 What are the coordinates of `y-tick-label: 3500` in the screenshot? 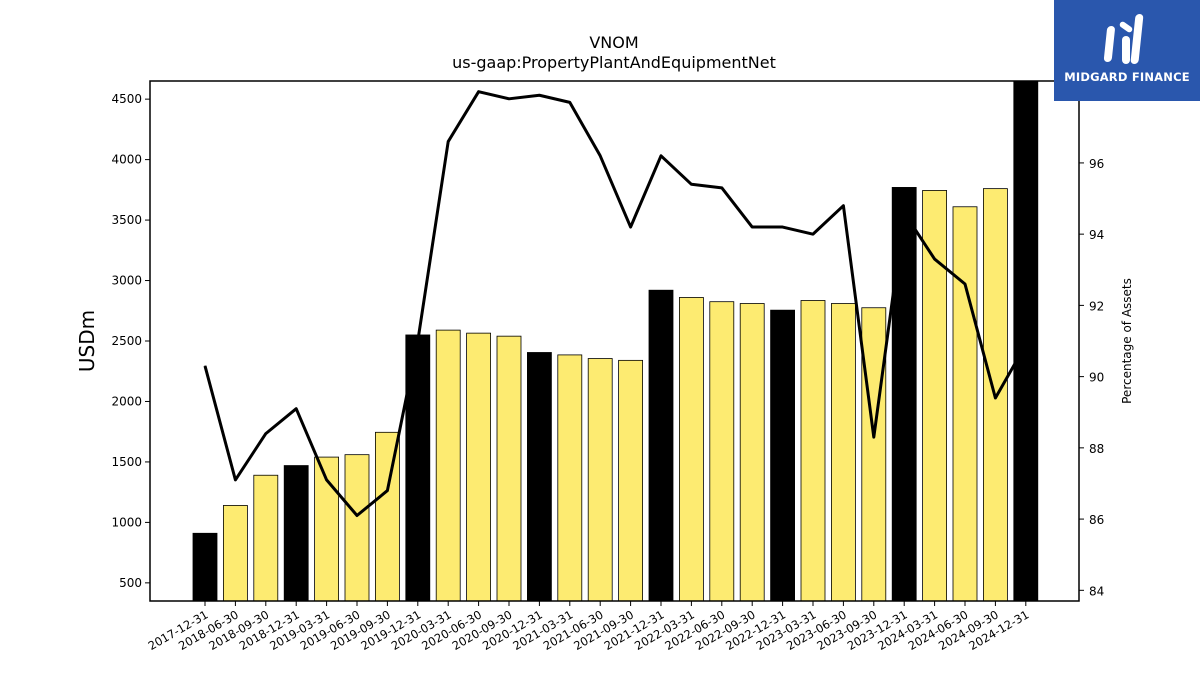 It's located at (126, 220).